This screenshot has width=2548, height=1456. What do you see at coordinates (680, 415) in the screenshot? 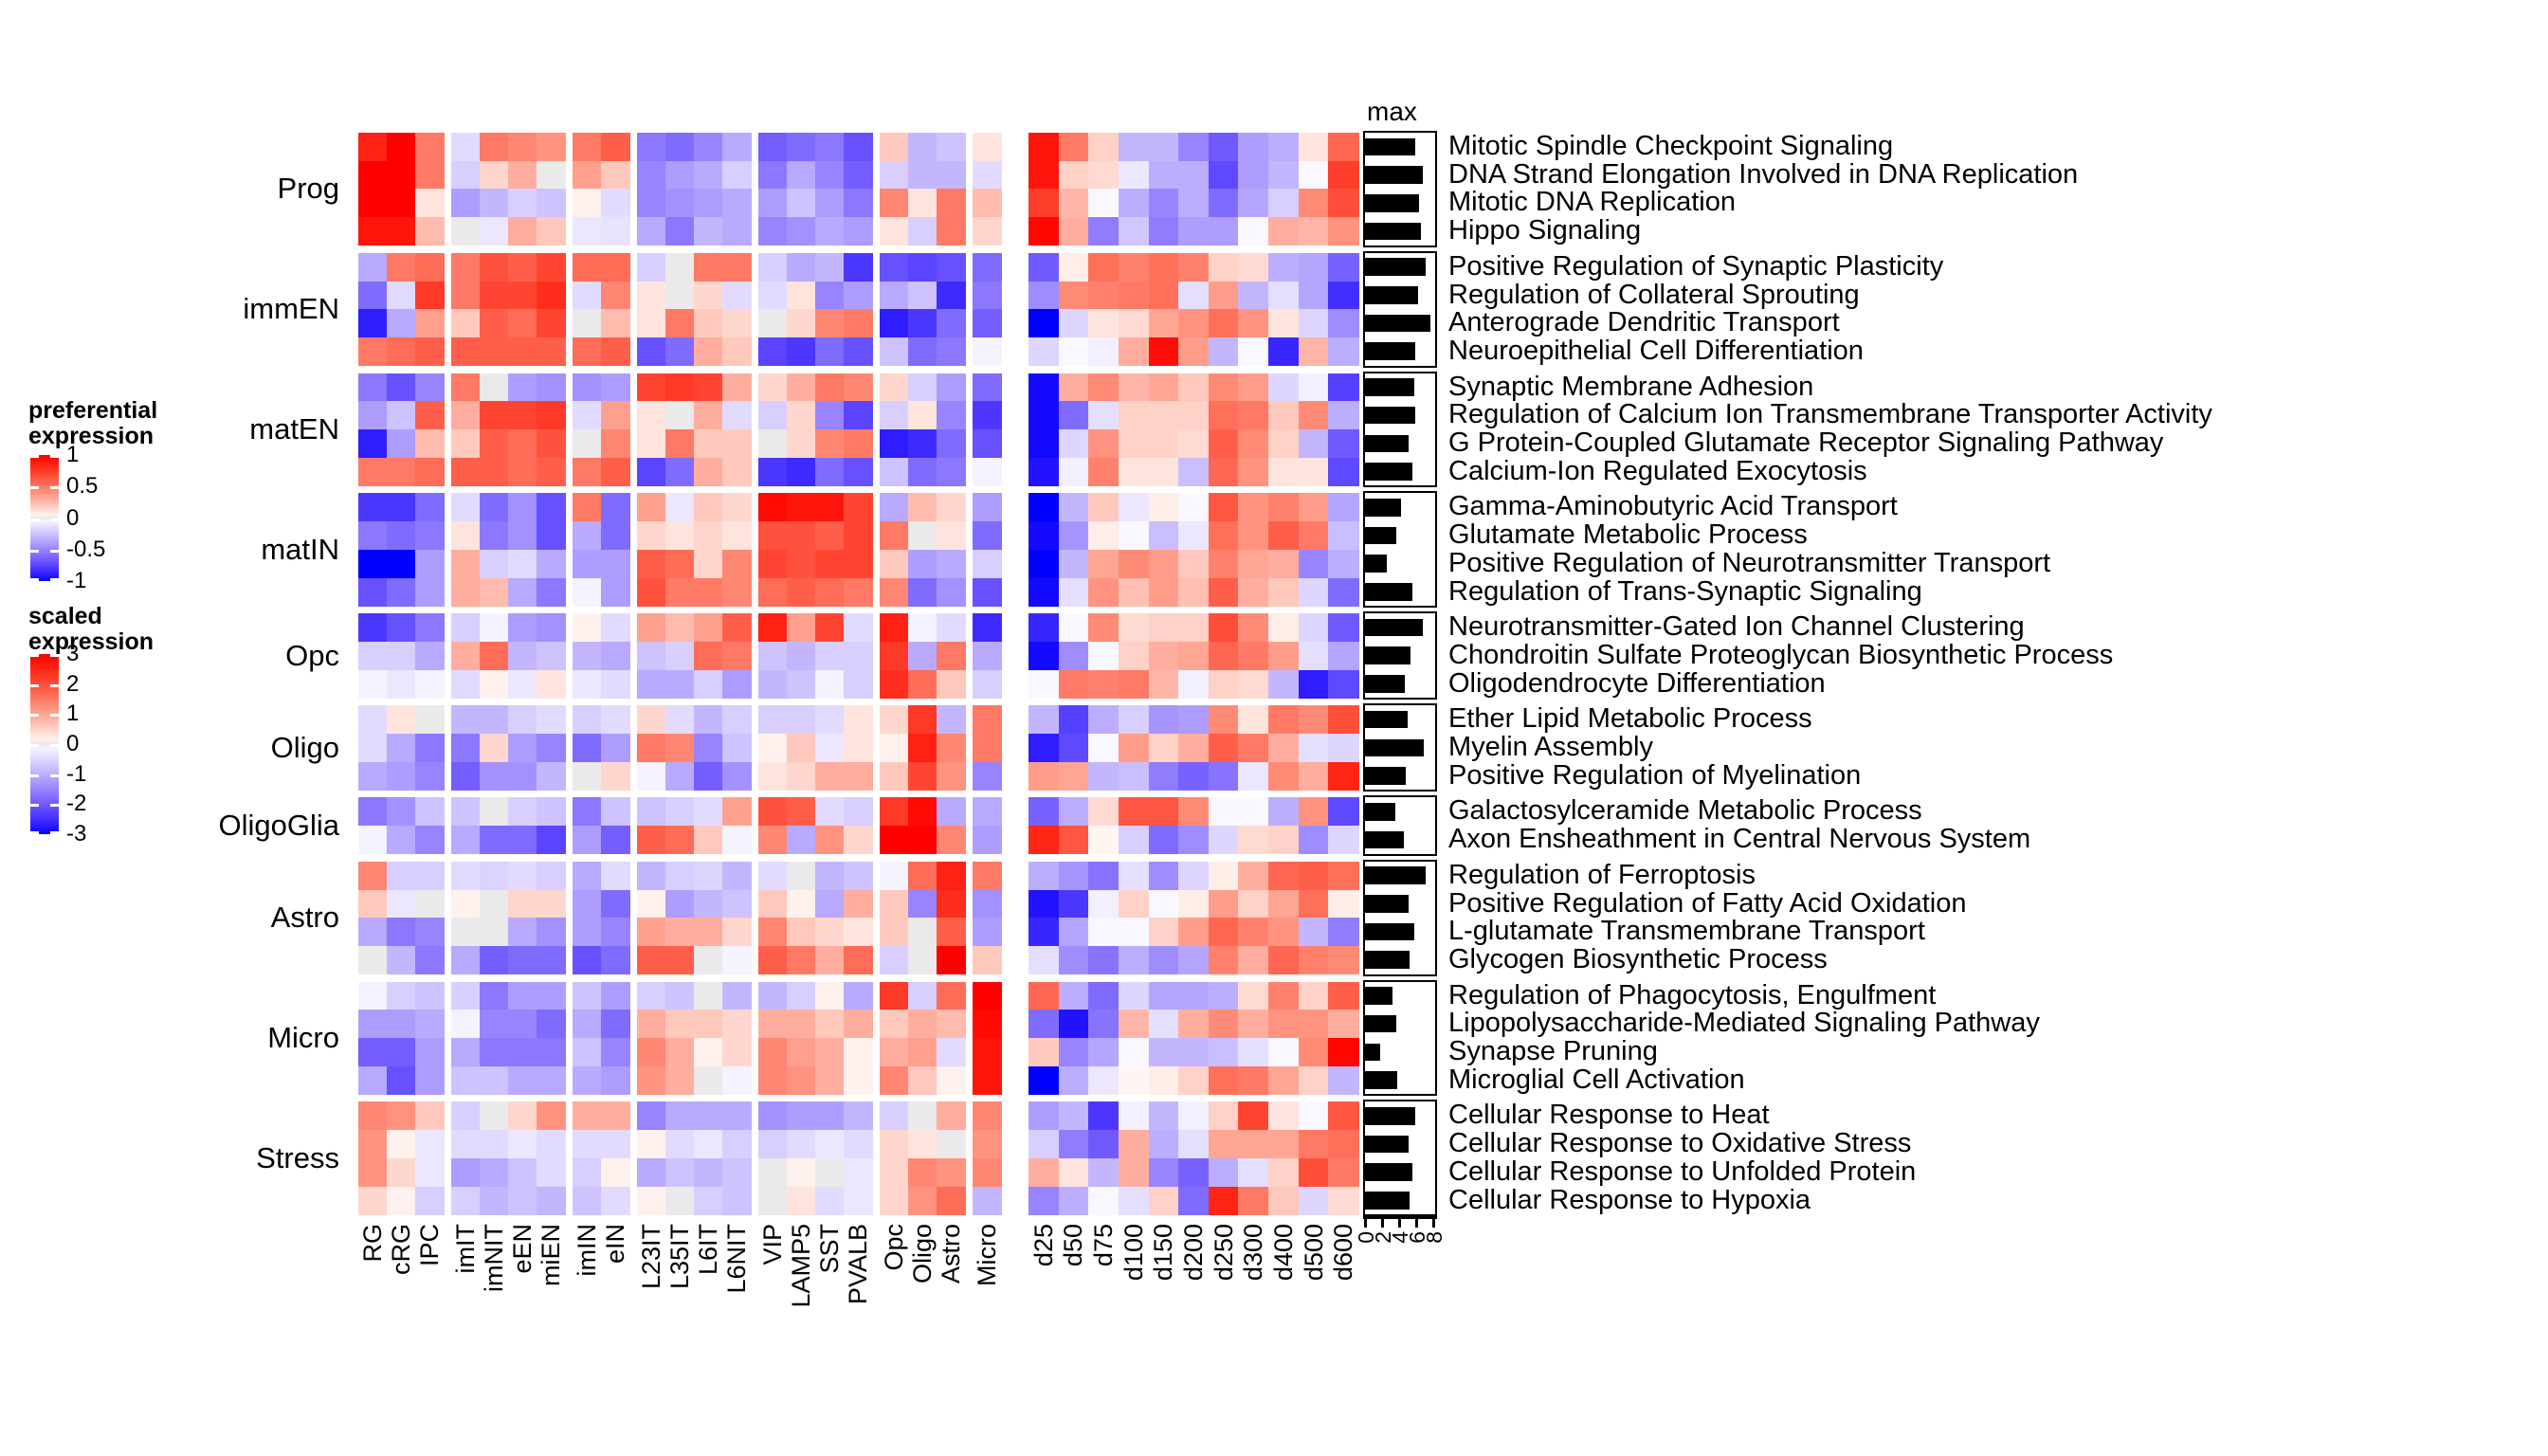
I see `cell-left-L35IT-r1` at bounding box center [680, 415].